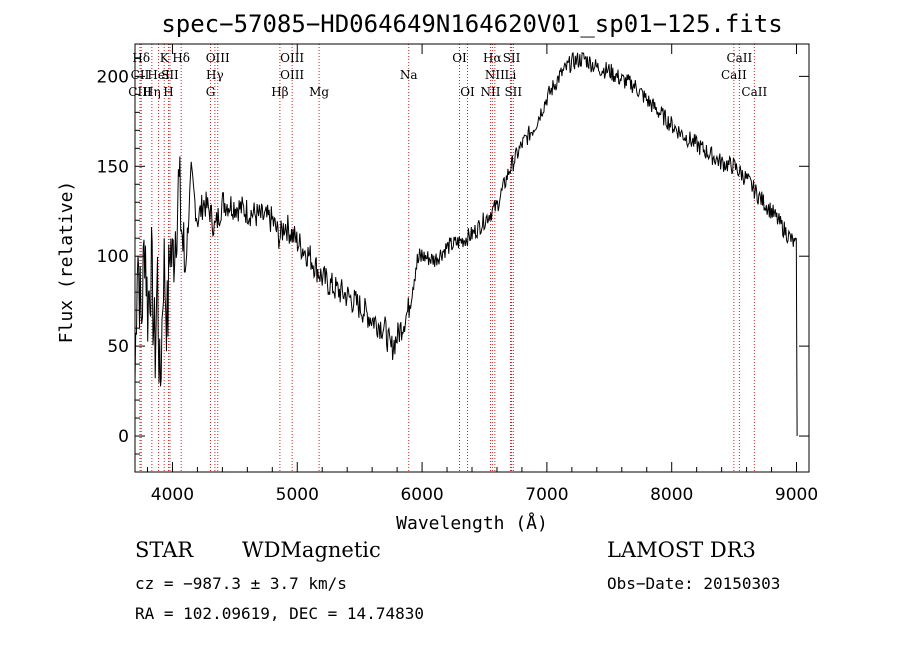 The height and width of the screenshot is (649, 900). Describe the element at coordinates (292, 75) in the screenshot. I see `line-label-lines_mid-4: OIII` at that location.